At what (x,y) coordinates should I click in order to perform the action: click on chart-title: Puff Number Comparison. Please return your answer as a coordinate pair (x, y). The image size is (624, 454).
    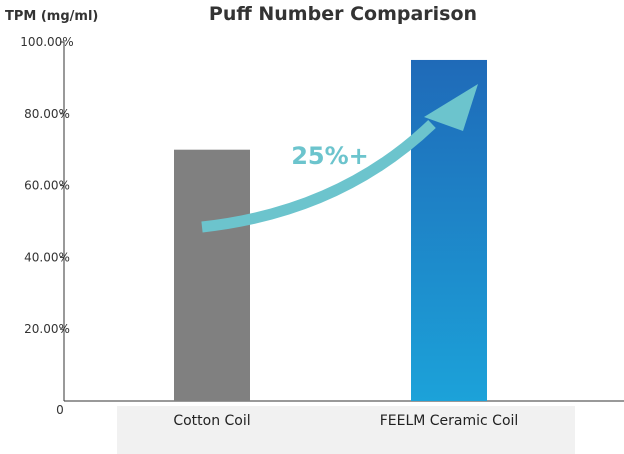
    Looking at the image, I should click on (343, 14).